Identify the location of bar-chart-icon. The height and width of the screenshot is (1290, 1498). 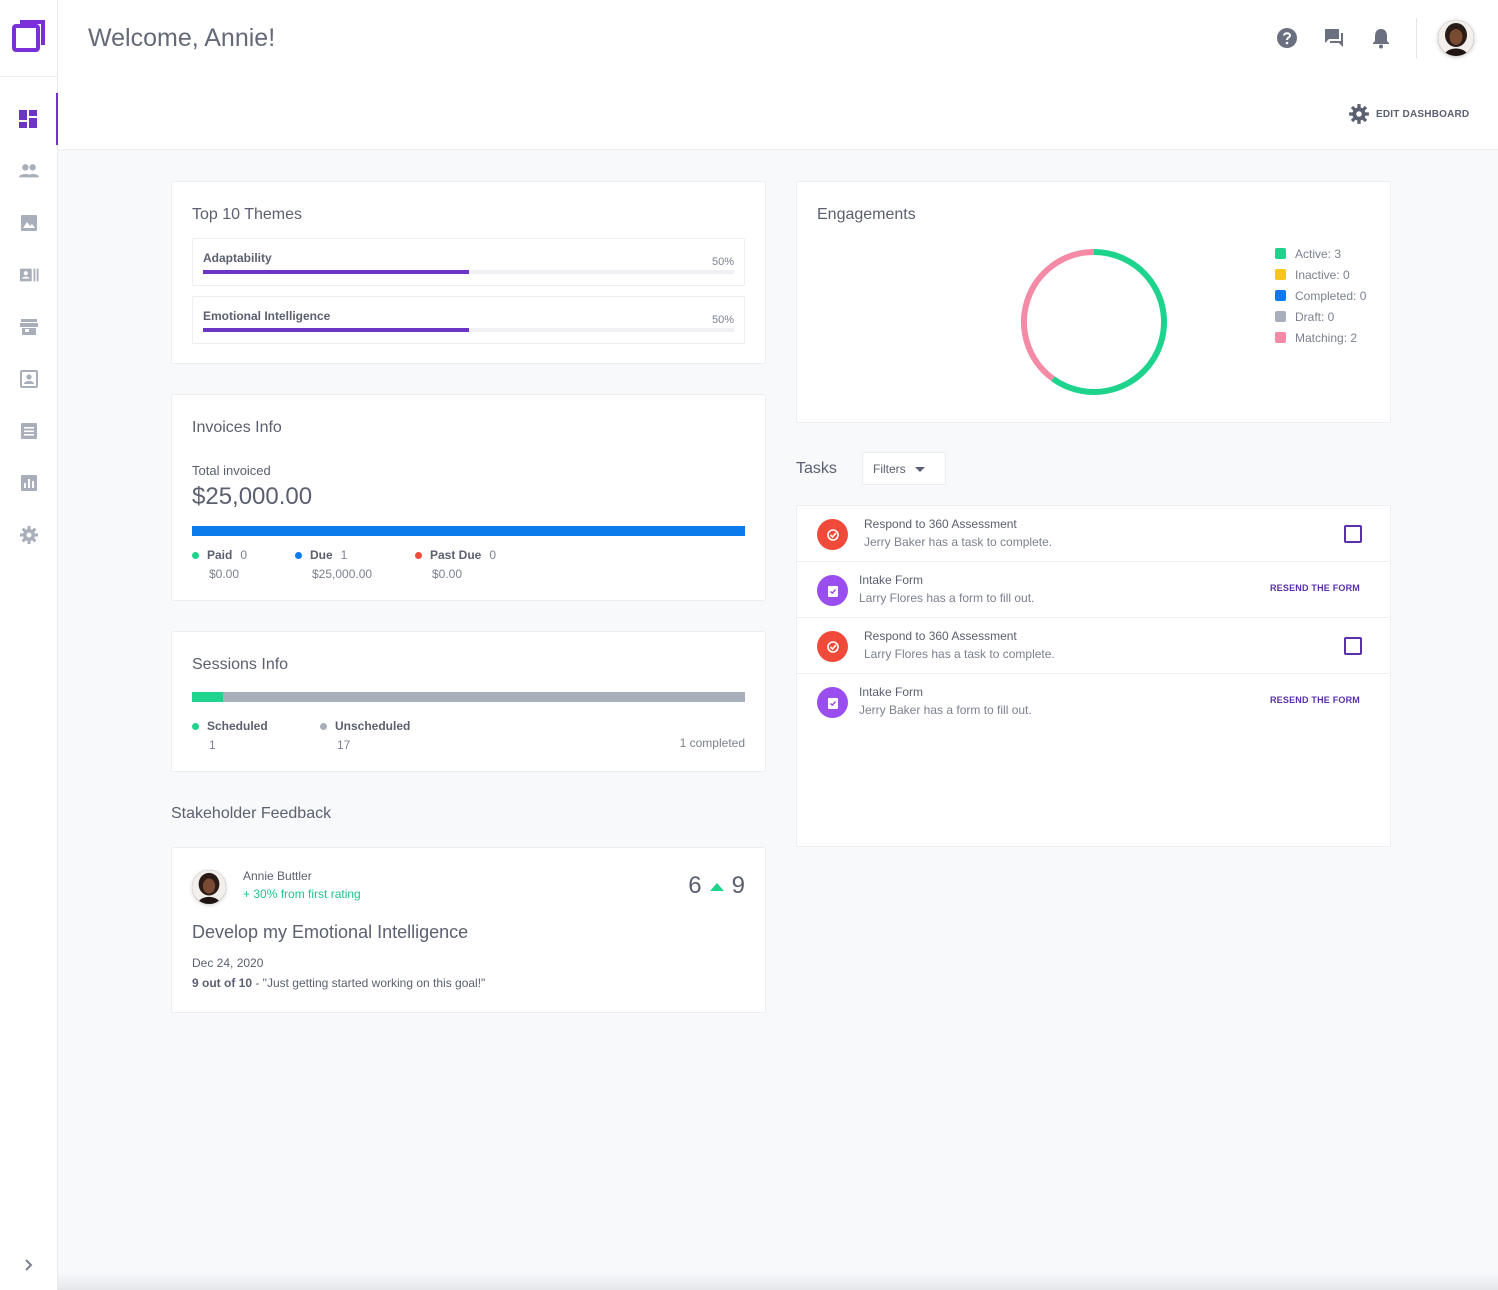
(29, 483).